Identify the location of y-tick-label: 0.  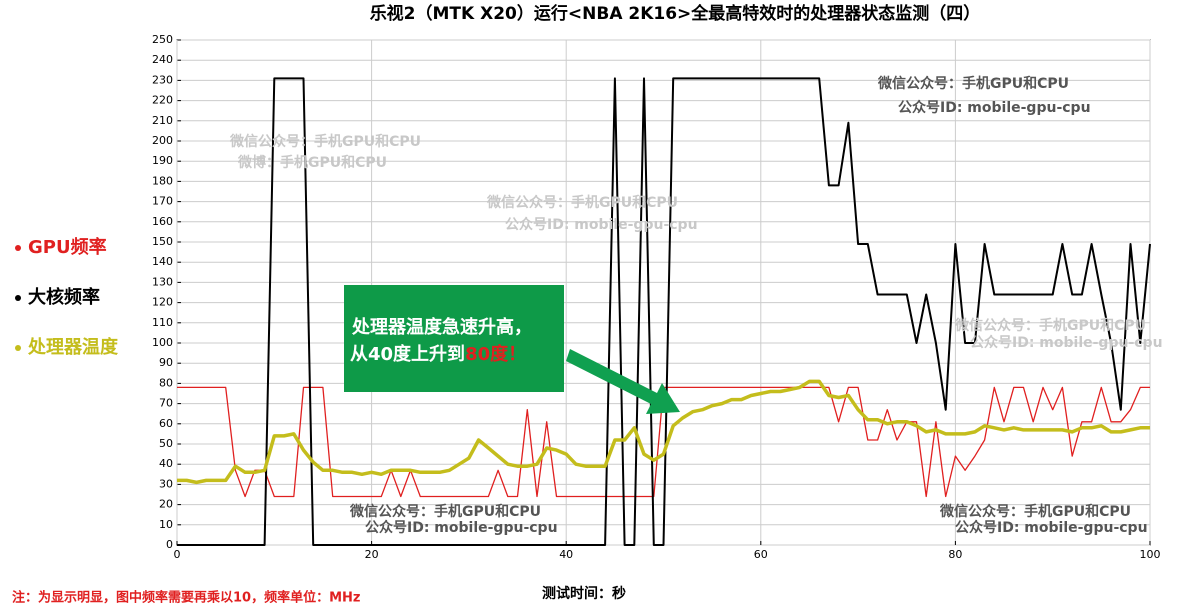
(169, 544).